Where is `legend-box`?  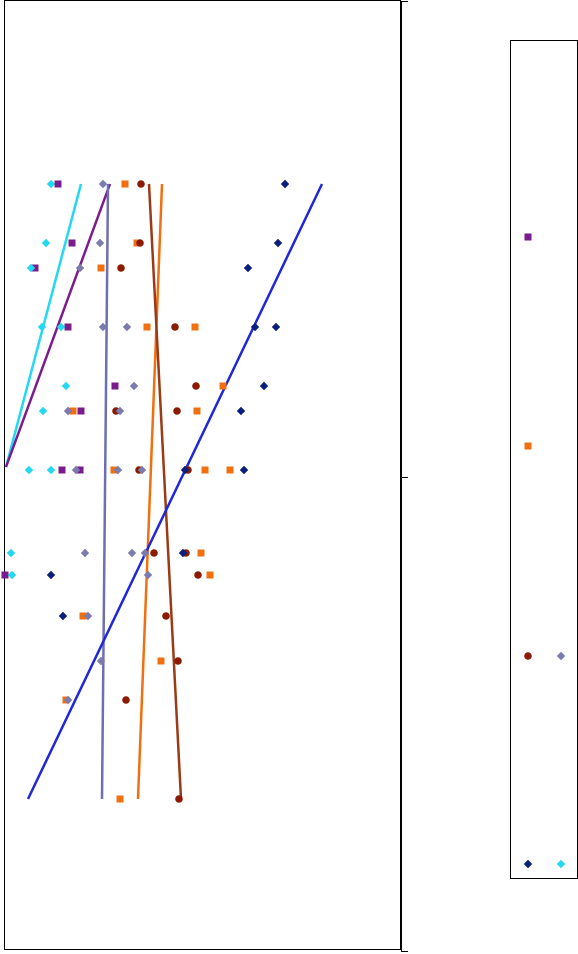
legend-box is located at coordinates (544, 459).